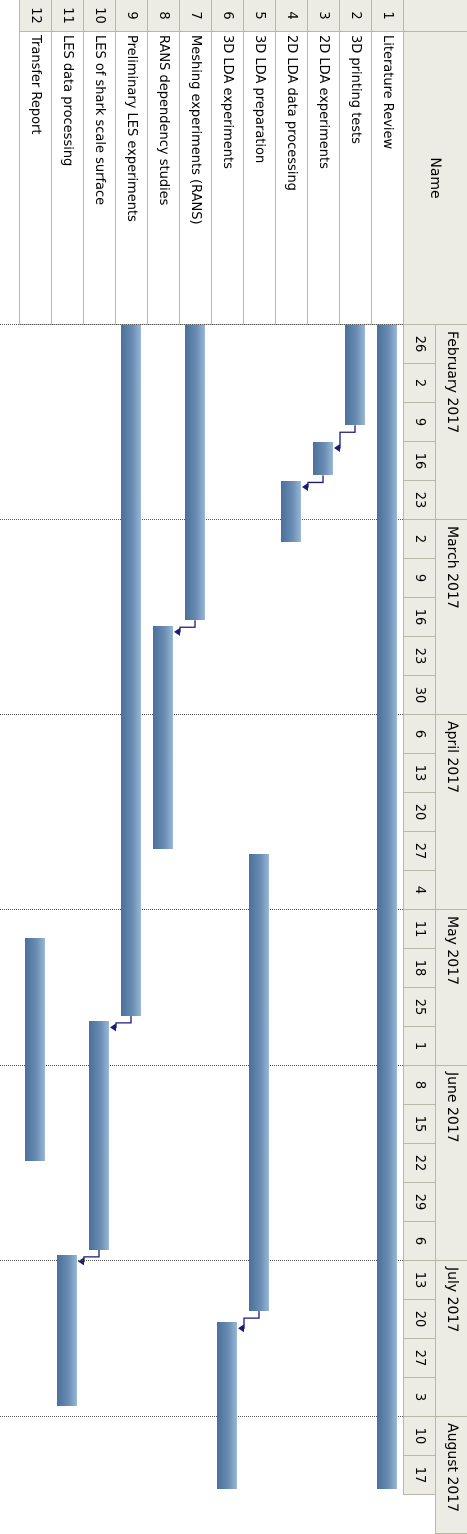  What do you see at coordinates (387, 178) in the screenshot?
I see `task-name-cell: Literature Review` at bounding box center [387, 178].